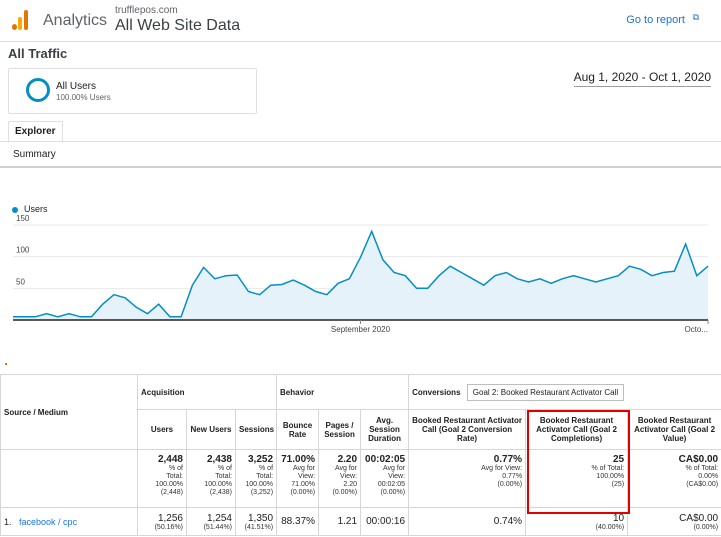  What do you see at coordinates (35, 132) in the screenshot?
I see `tab-explorer: Explorer` at bounding box center [35, 132].